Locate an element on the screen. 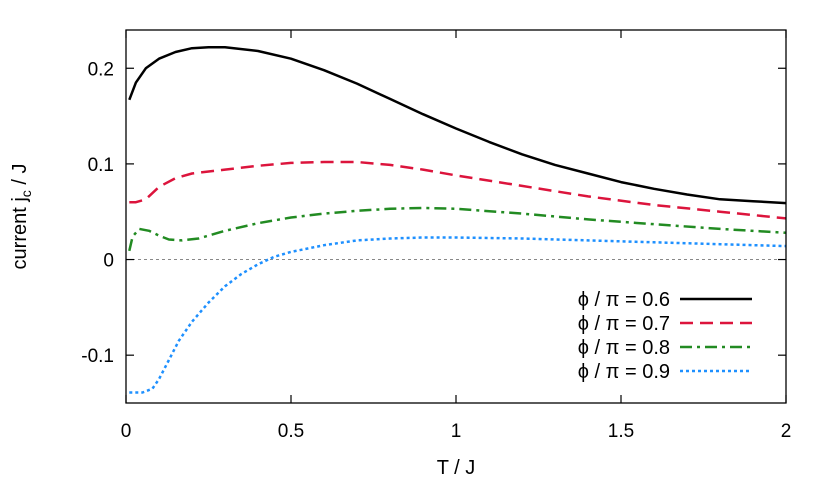 This screenshot has width=830, height=488. y-axis-label: current jc / J is located at coordinates (21, 217).